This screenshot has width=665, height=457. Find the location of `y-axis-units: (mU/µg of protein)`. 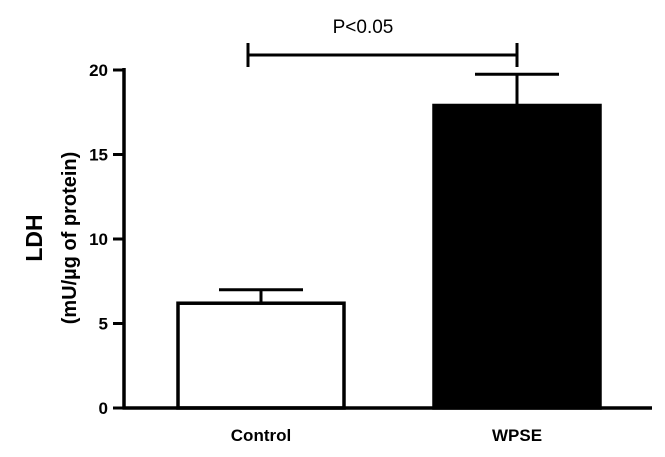

y-axis-units: (mU/µg of protein) is located at coordinates (70, 238).